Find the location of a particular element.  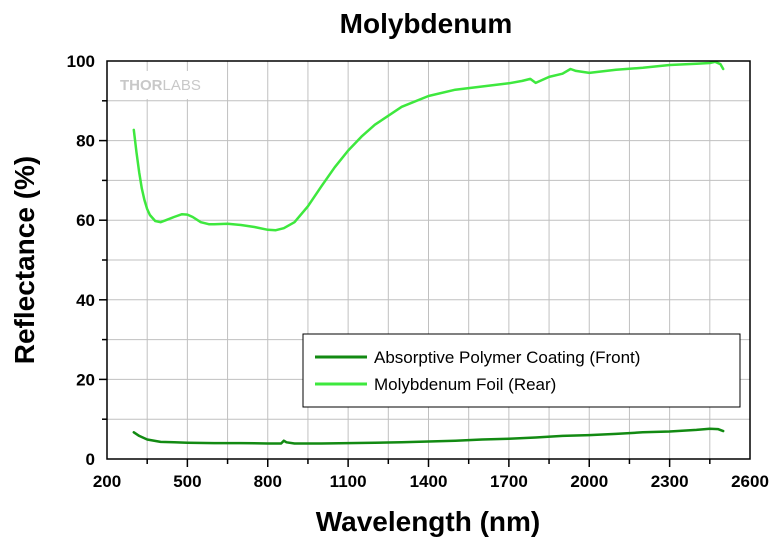

y-tick-label: 20 is located at coordinates (85, 379).